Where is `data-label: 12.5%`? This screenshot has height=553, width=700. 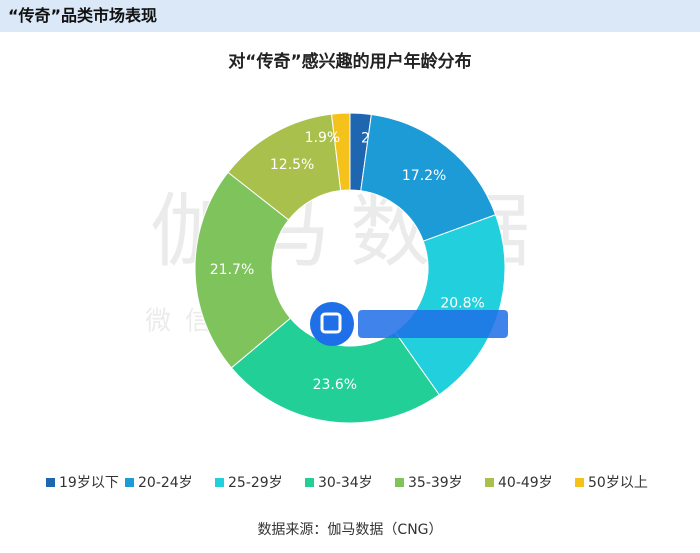
data-label: 12.5% is located at coordinates (292, 165).